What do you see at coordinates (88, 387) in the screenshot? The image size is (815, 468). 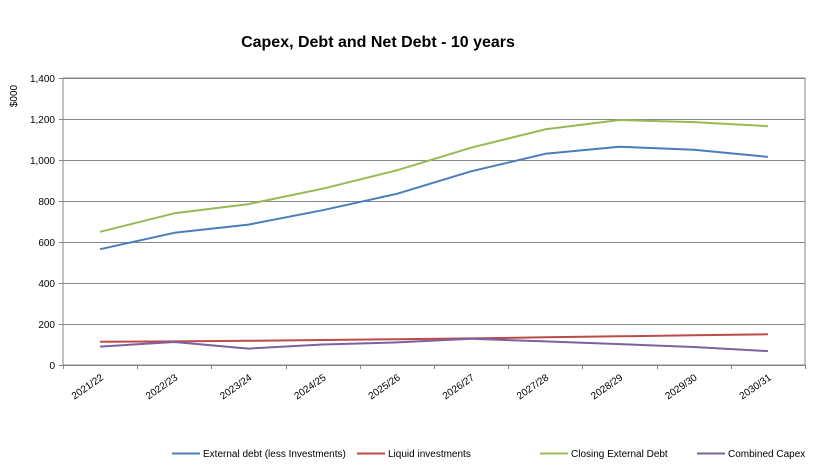 I see `x-tick-label: 2021/22` at bounding box center [88, 387].